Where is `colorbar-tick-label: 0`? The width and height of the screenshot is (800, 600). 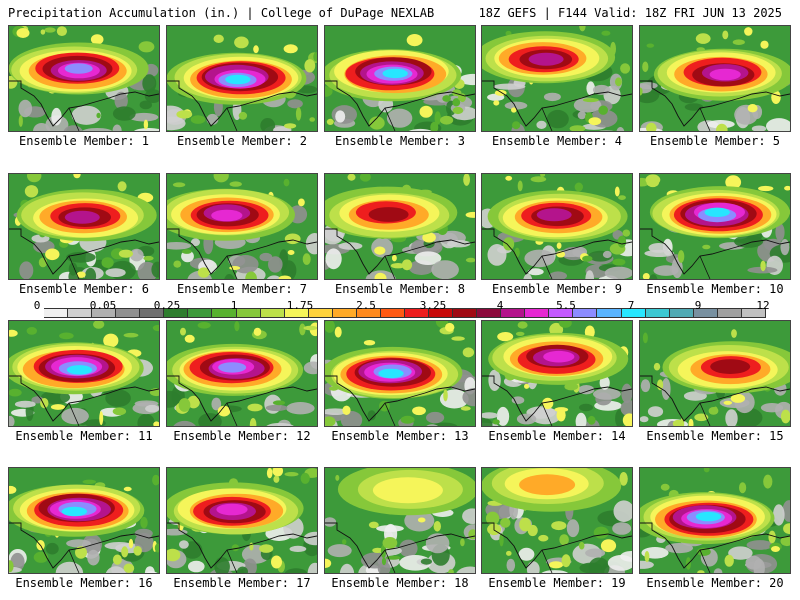
colorbar-tick-label: 0 is located at coordinates (37, 305).